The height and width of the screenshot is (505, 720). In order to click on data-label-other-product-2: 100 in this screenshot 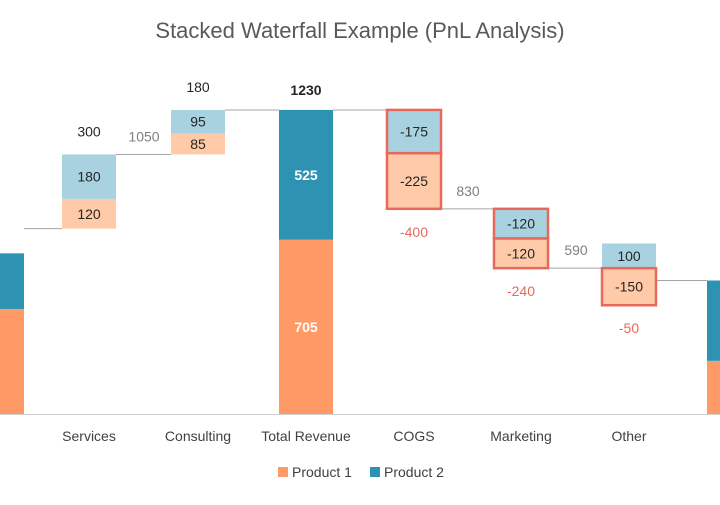, I will do `click(629, 256)`.